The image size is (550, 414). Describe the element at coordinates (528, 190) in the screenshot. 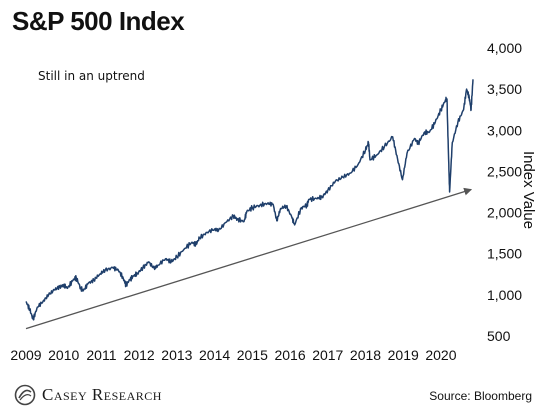

I see `y-axis-label: Index Value` at that location.